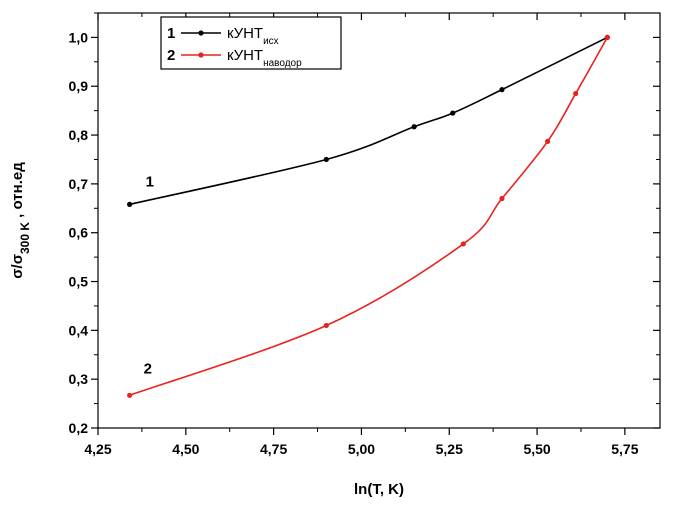 The width and height of the screenshot is (676, 508). I want to click on legend-item-1: 1 кУНТисх, so click(223, 36).